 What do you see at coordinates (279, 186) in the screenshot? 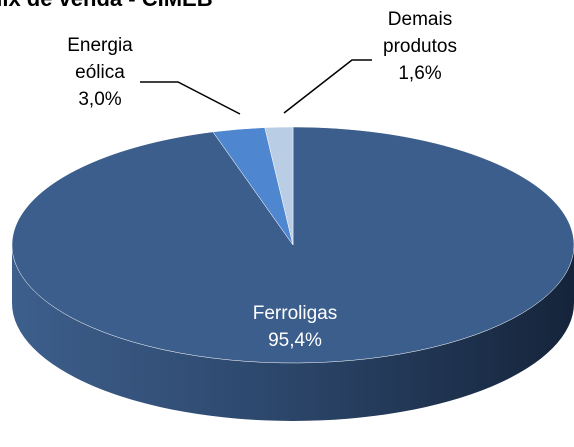
I see `pie-slice` at bounding box center [279, 186].